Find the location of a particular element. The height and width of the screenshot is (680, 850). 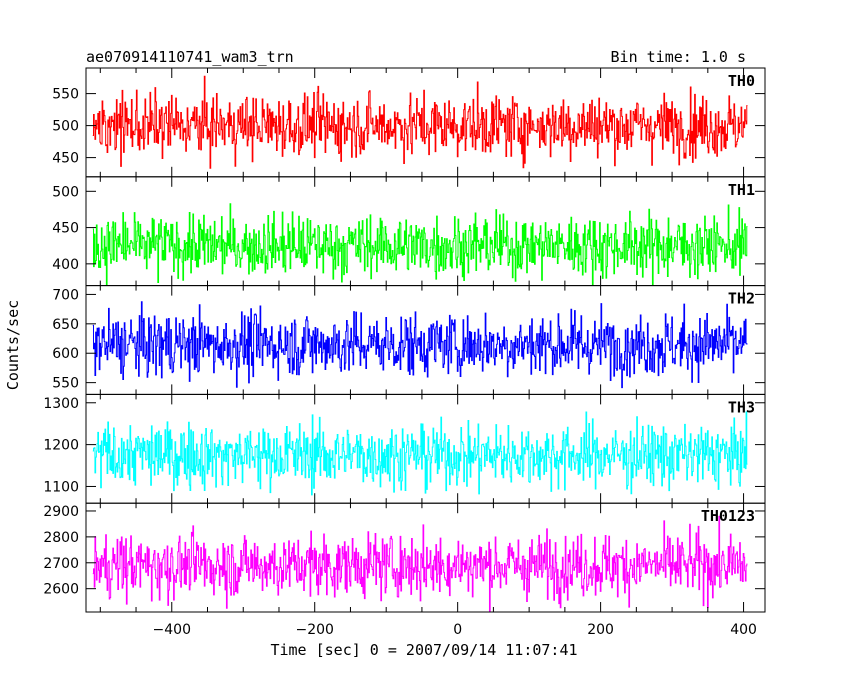

y-tick-label: 1200 is located at coordinates (61, 446).